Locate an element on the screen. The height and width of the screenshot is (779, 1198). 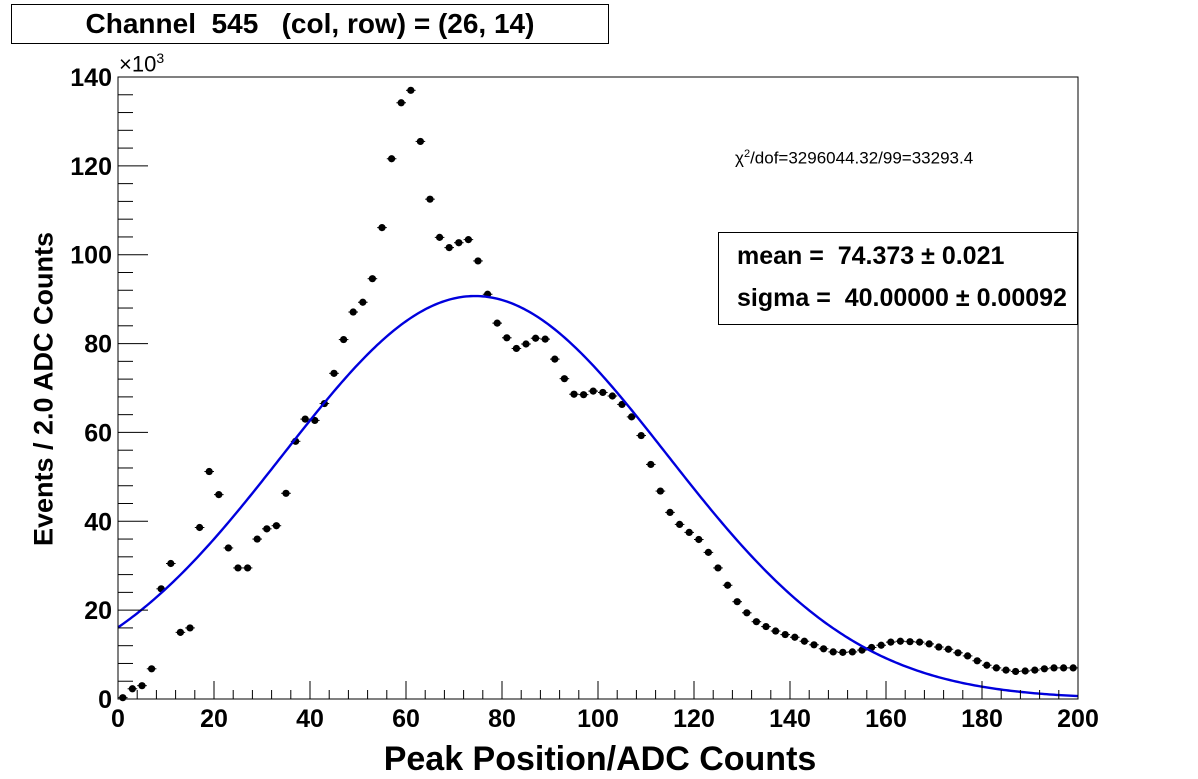
x-tick-label: 60 is located at coordinates (406, 719).